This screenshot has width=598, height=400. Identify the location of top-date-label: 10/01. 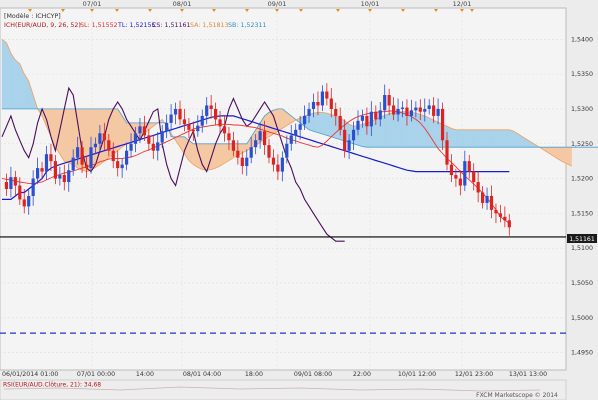
(370, 4).